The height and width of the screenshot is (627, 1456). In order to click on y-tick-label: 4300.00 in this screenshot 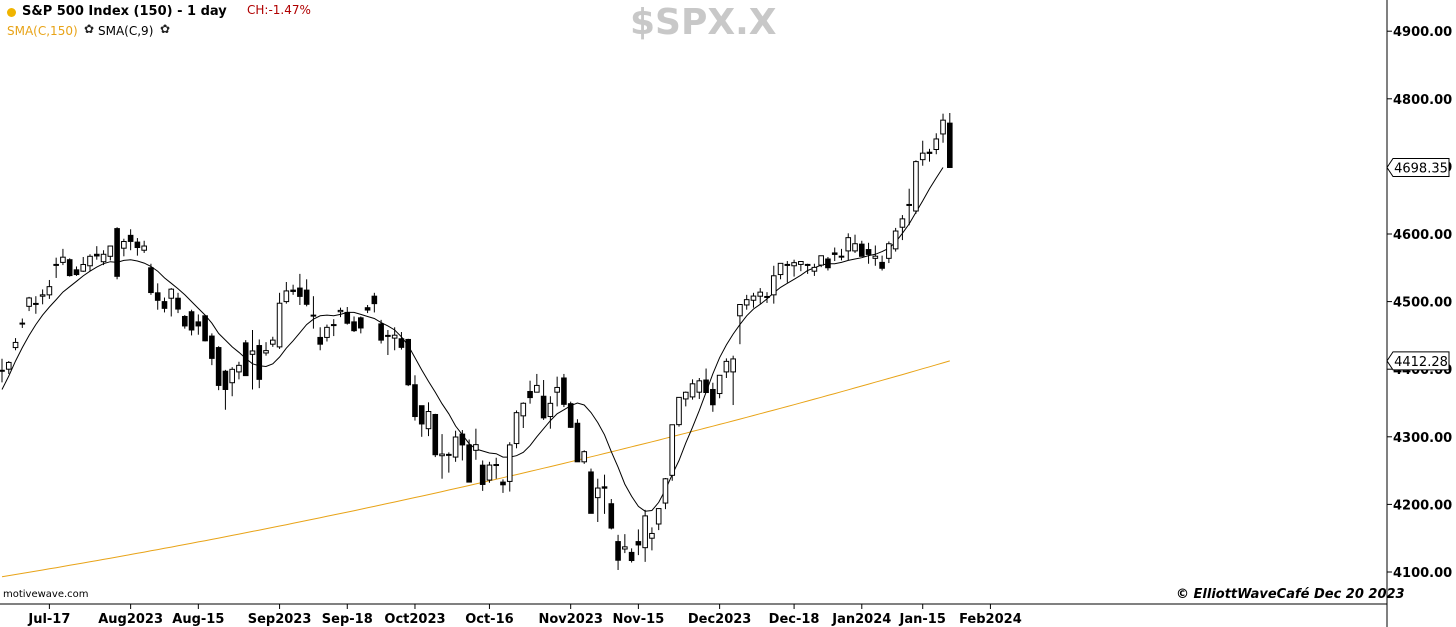, I will do `click(1422, 438)`.